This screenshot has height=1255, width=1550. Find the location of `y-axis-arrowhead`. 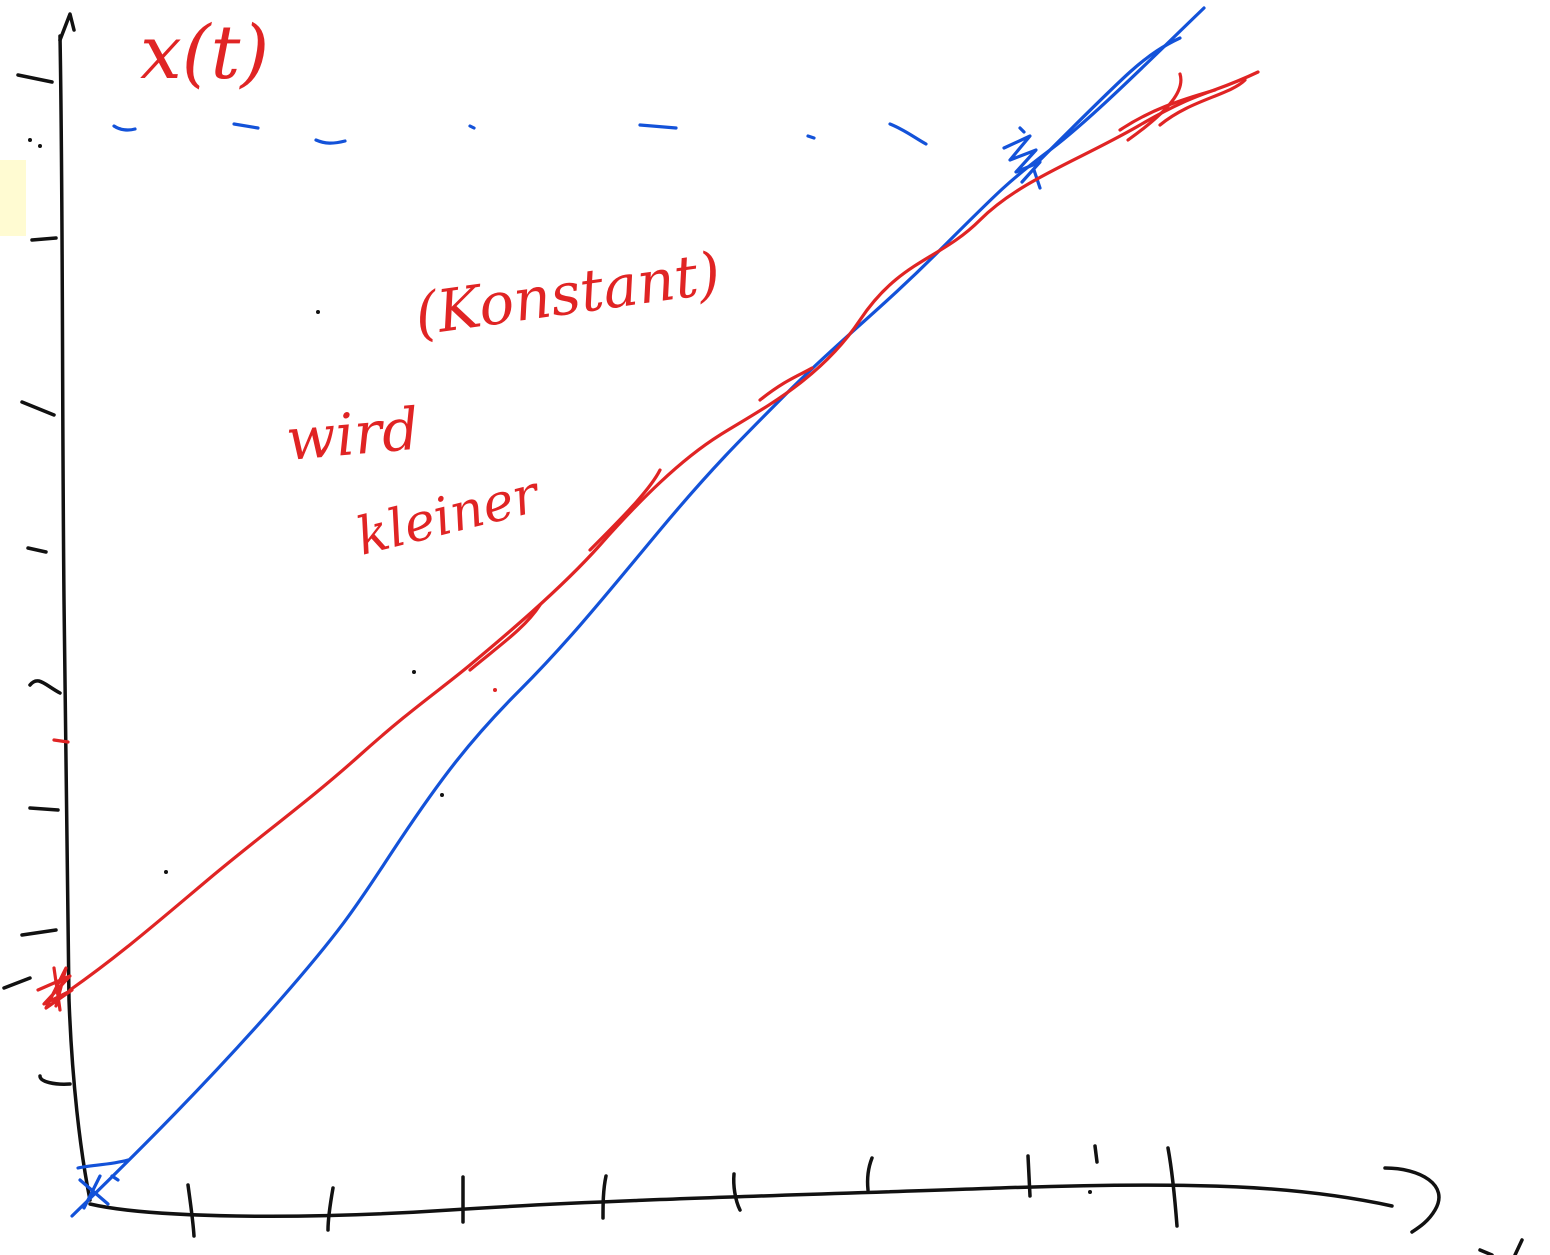

y-axis-arrowhead is located at coordinates (67, 27).